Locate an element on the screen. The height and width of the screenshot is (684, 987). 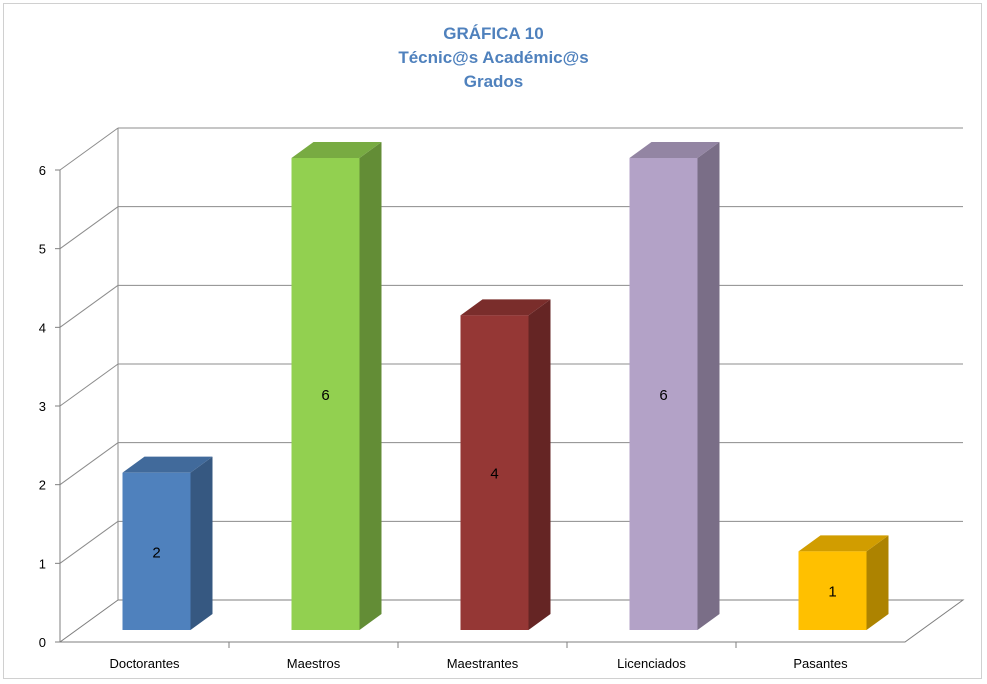
data-label: 4 is located at coordinates (494, 474).